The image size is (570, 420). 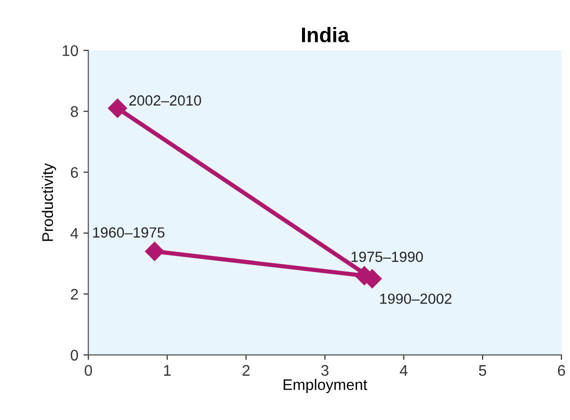 What do you see at coordinates (416, 299) in the screenshot?
I see `annotation: 1990–2002` at bounding box center [416, 299].